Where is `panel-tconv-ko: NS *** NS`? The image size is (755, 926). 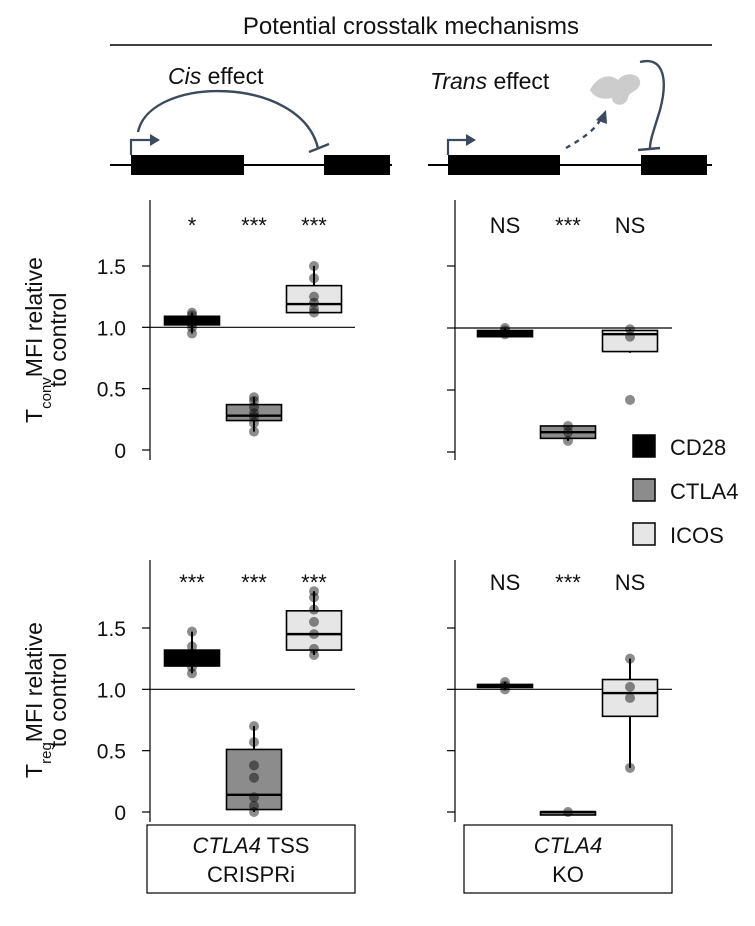 panel-tconv-ko: NS *** NS is located at coordinates (559, 330).